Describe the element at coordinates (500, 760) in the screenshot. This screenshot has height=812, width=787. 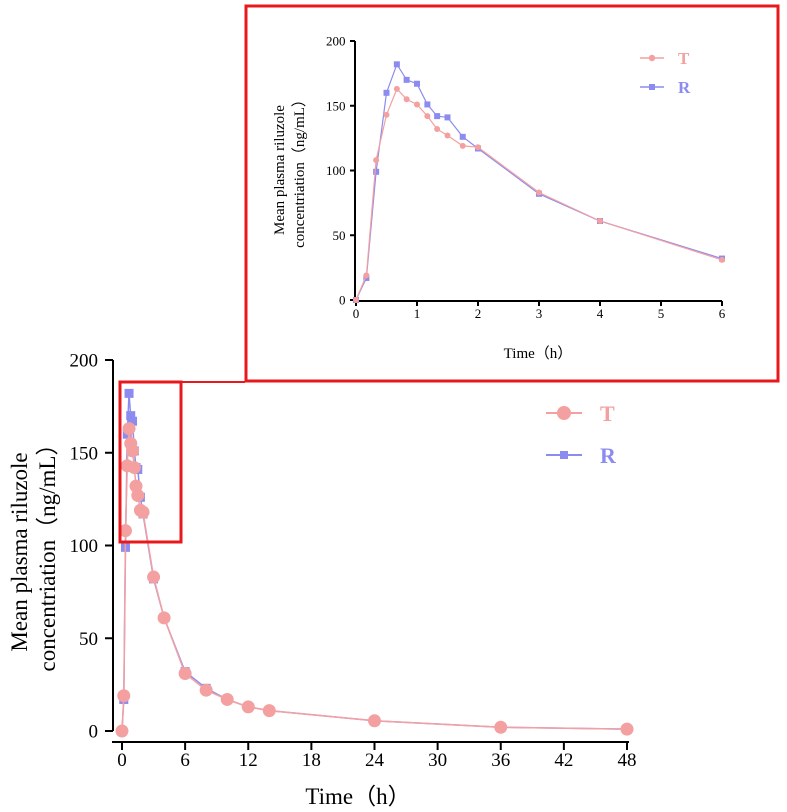
I see `main-x-tick-label: 36` at that location.